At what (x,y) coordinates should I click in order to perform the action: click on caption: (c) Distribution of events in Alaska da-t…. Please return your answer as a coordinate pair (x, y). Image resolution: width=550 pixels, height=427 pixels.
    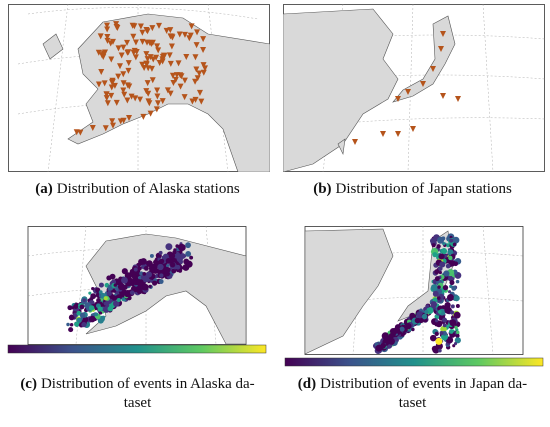
    Looking at the image, I should click on (137, 394).